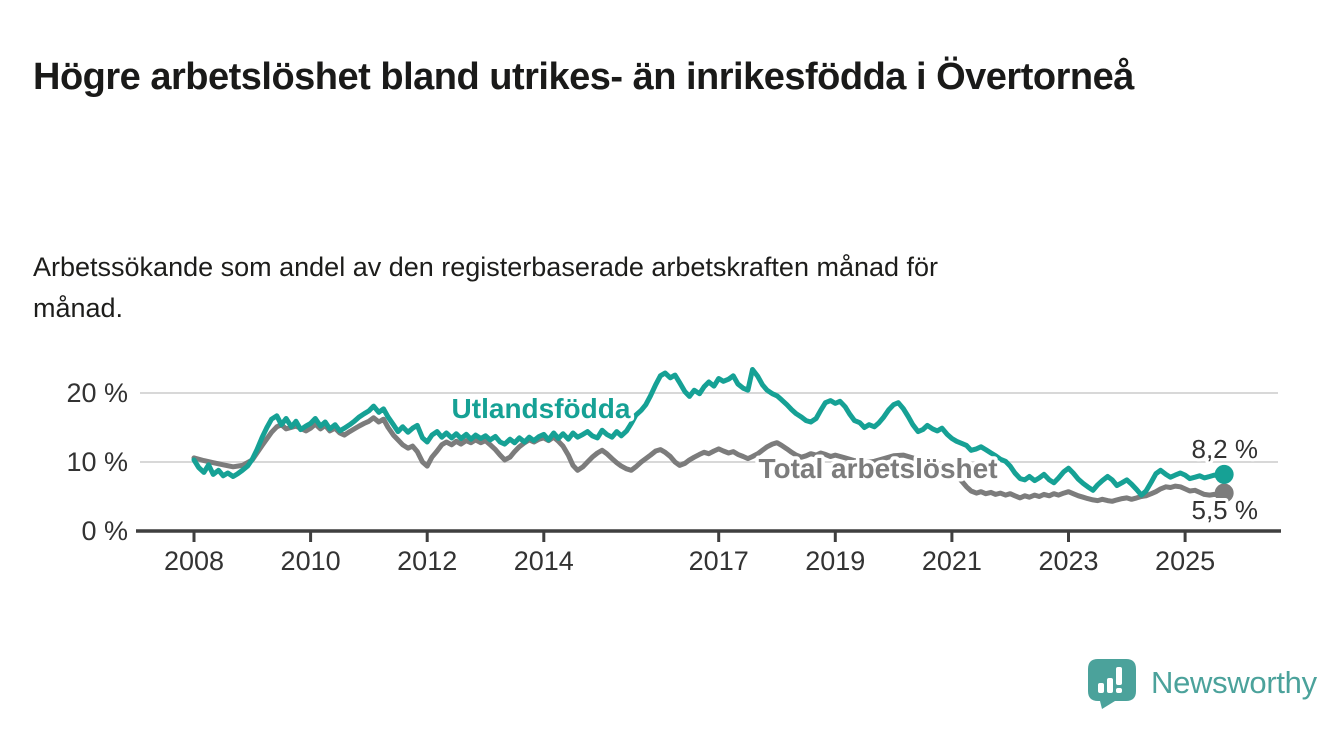 The image size is (1340, 734). What do you see at coordinates (1112, 684) in the screenshot?
I see `bar-chart-speech-bubble-icon` at bounding box center [1112, 684].